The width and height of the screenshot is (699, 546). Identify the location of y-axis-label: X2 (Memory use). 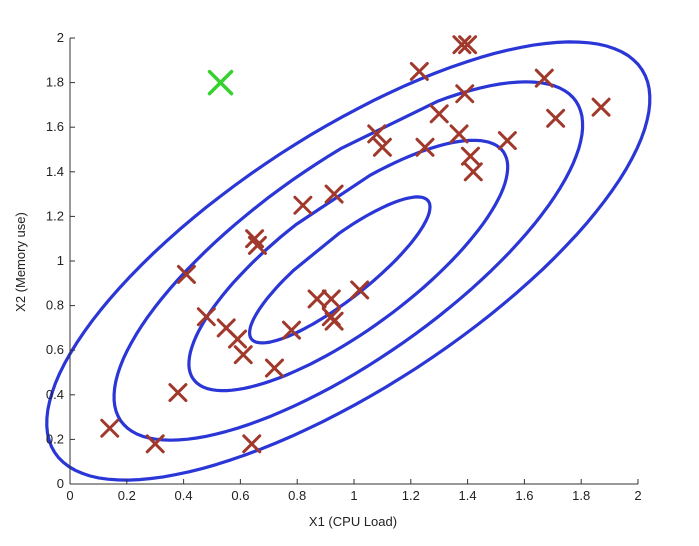
(20, 262).